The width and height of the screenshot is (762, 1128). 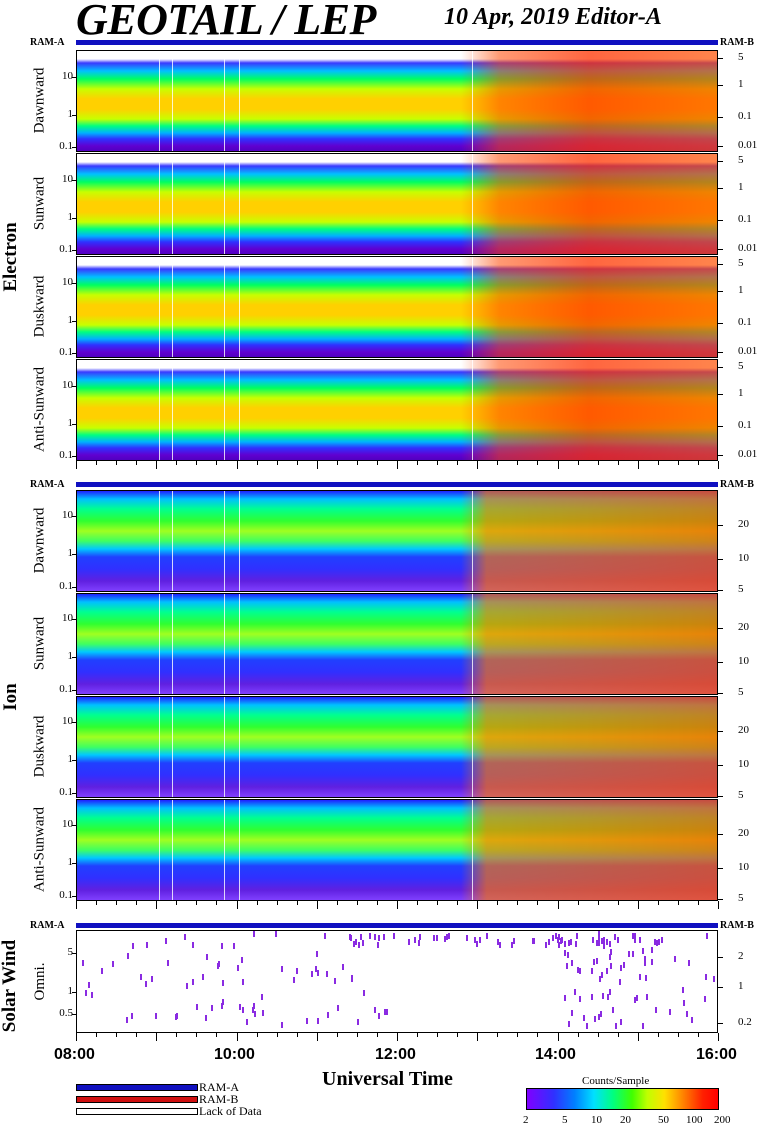 I want to click on colorbar-tick-1: 5, so click(x=565, y=1120).